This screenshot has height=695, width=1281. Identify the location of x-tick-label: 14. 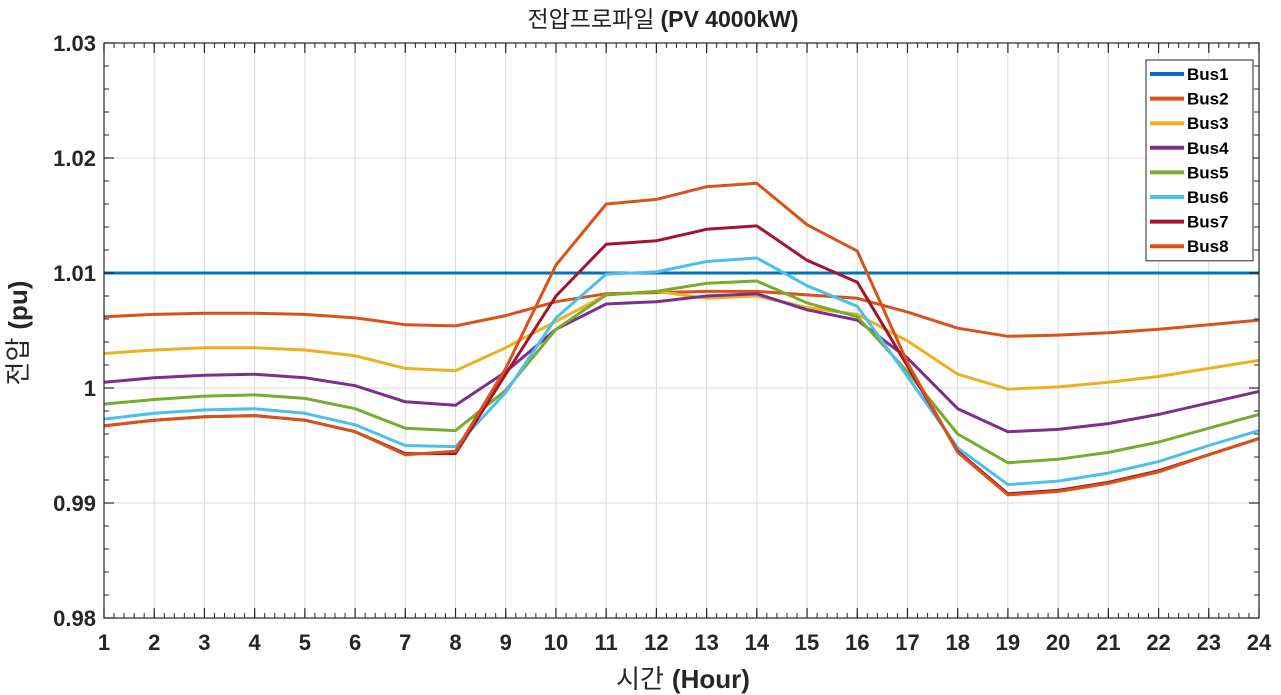
(757, 642).